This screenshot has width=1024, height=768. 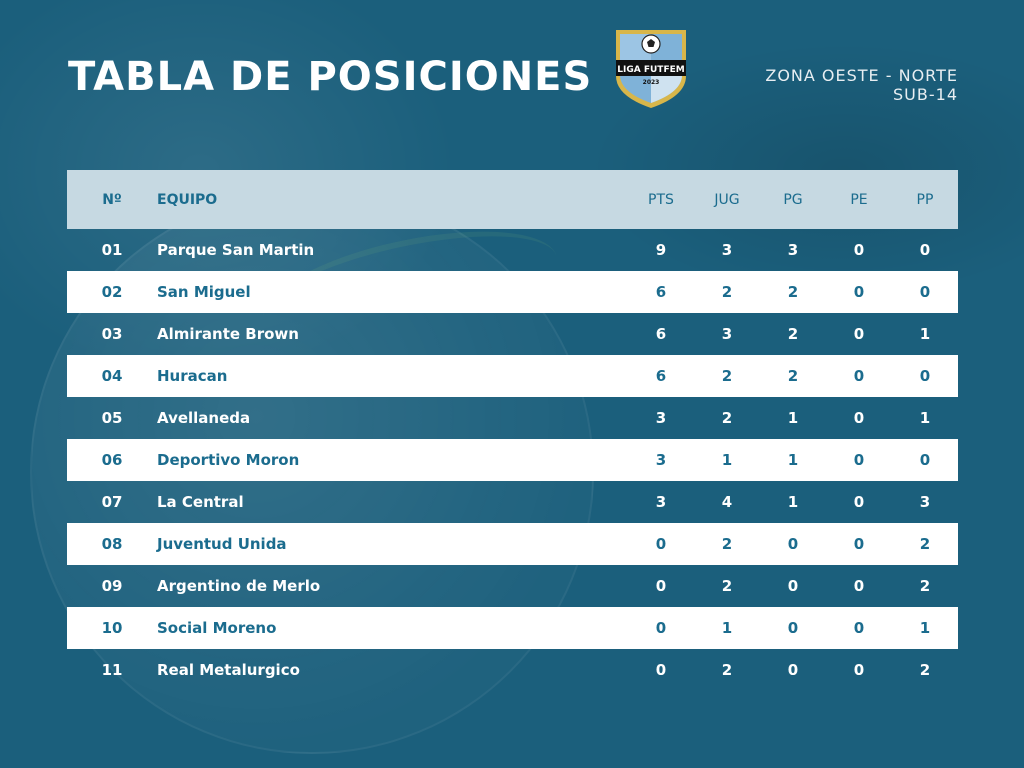 I want to click on table-row: 11 Real Metalurgico 0 2 0 0 2, so click(x=512, y=670).